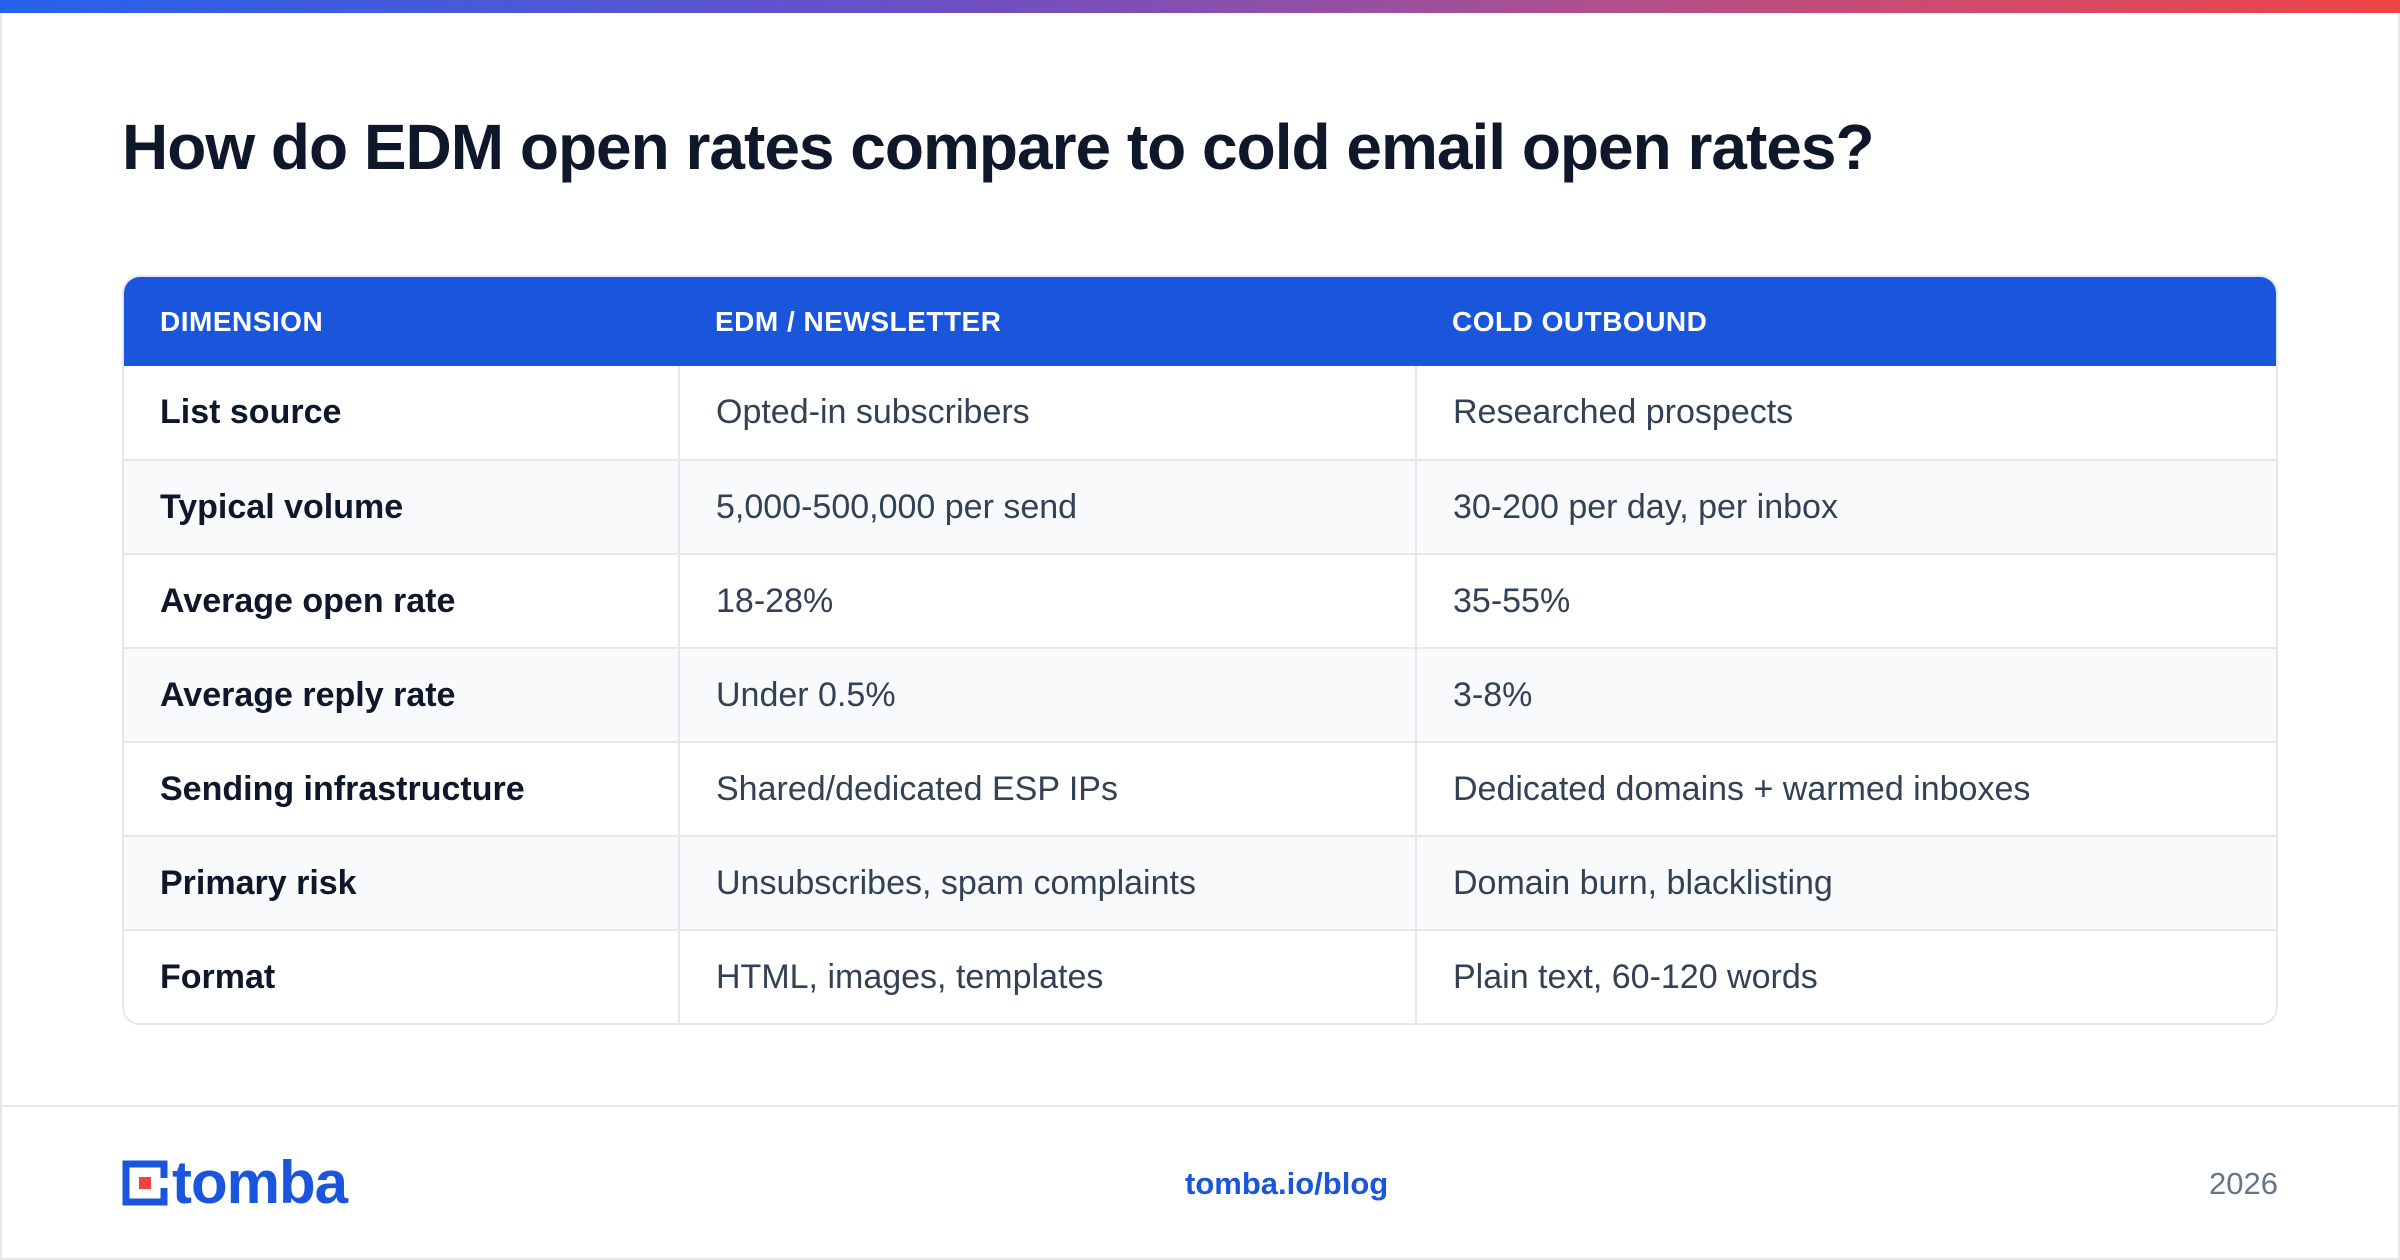  Describe the element at coordinates (401, 506) in the screenshot. I see `row-dimension: Typical volume` at that location.